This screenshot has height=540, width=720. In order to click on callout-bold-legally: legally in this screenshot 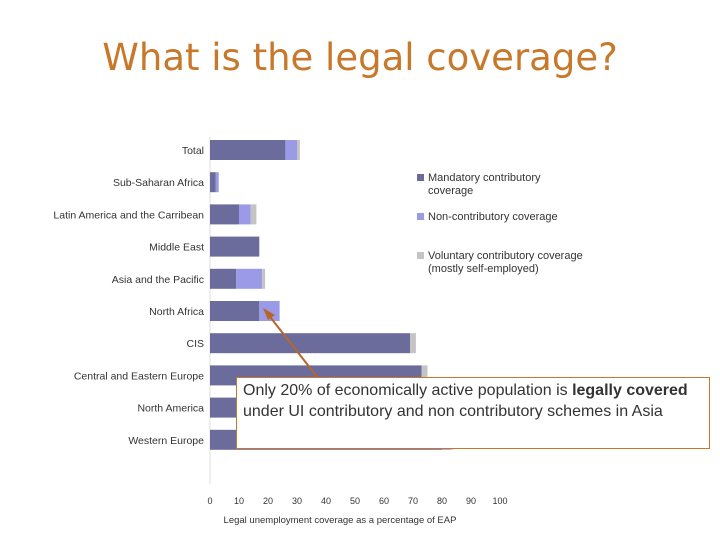, I will do `click(597, 390)`.